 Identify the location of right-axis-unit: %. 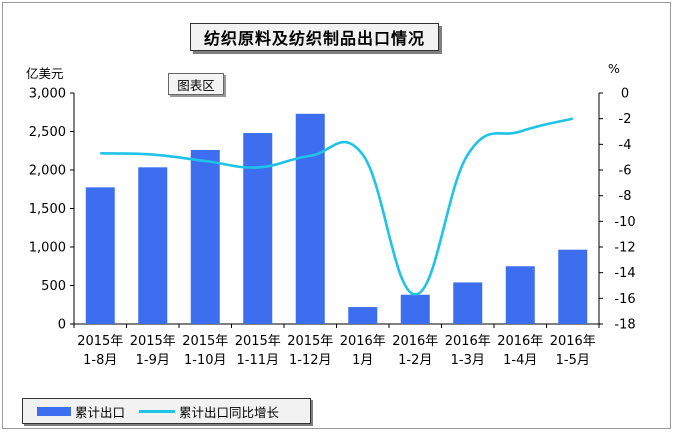
(614, 68).